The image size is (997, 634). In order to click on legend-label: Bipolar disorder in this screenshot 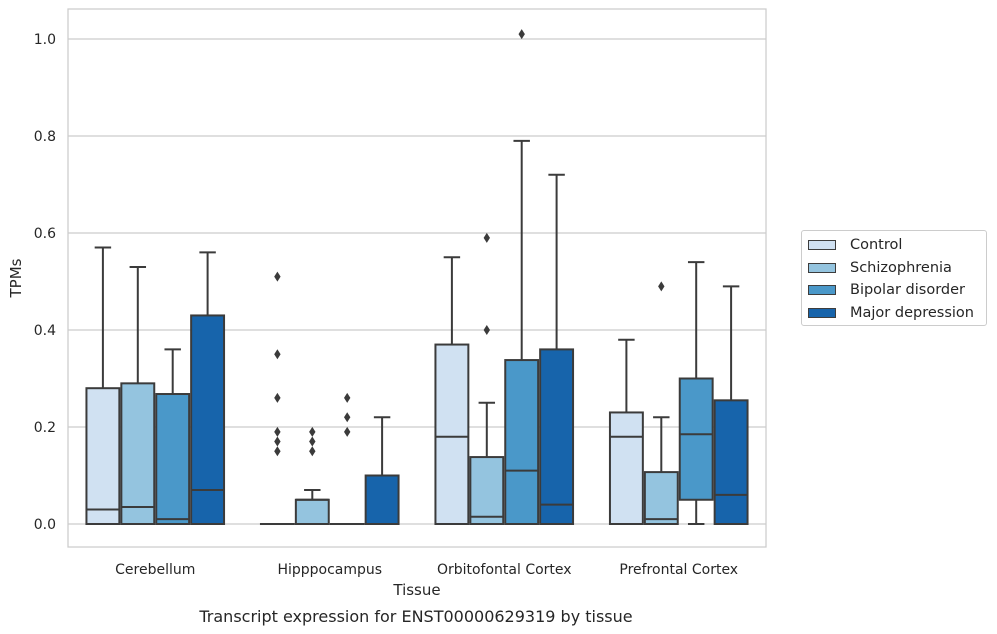, I will do `click(907, 290)`.